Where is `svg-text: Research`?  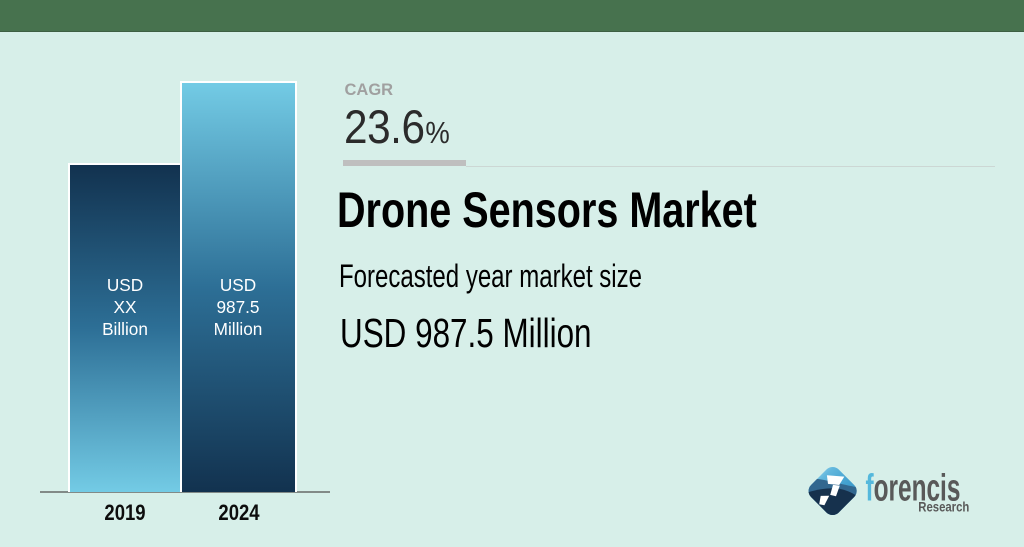
svg-text: Research is located at coordinates (943, 507).